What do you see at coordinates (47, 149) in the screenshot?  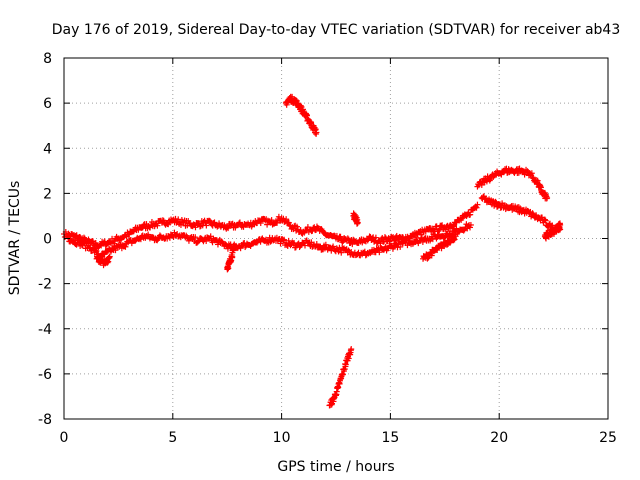 I see `y-tick-label: 4` at bounding box center [47, 149].